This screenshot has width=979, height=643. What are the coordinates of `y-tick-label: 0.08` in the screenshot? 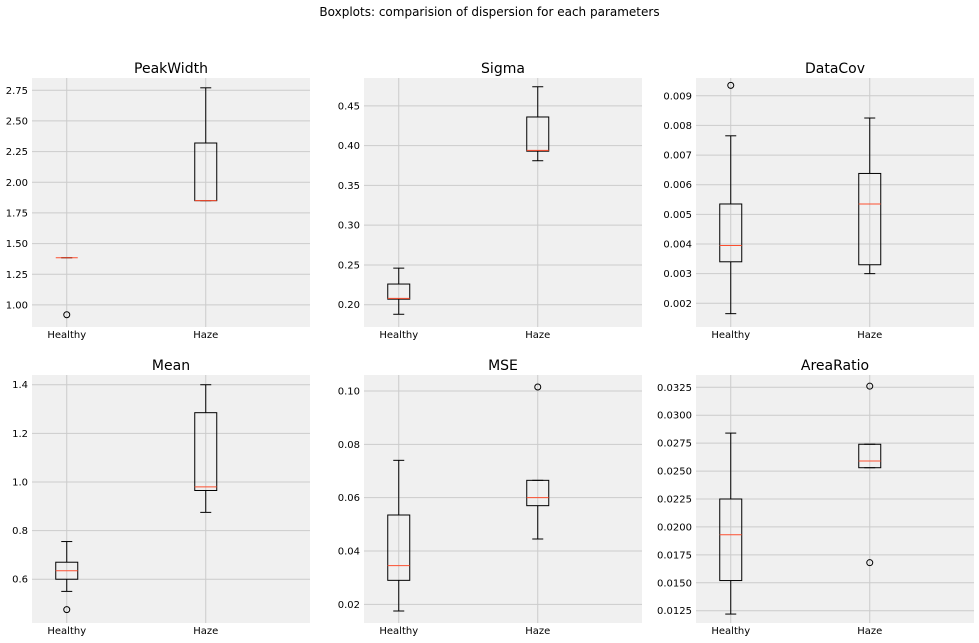 It's located at (349, 445).